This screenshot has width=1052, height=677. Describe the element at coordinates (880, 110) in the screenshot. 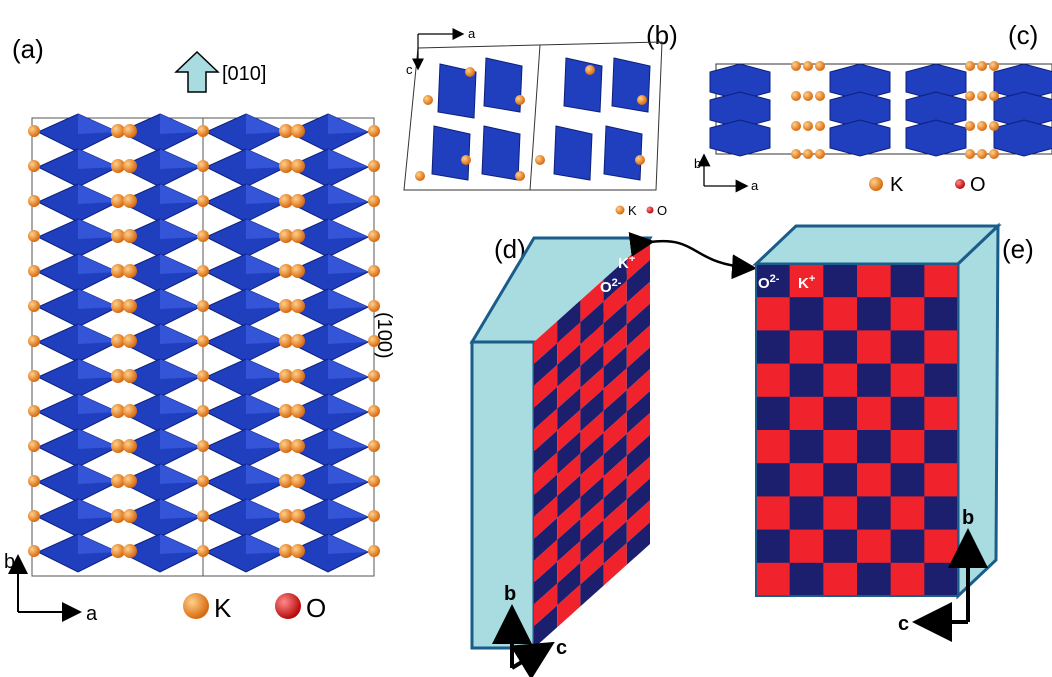

I see `panel-c-structure` at that location.